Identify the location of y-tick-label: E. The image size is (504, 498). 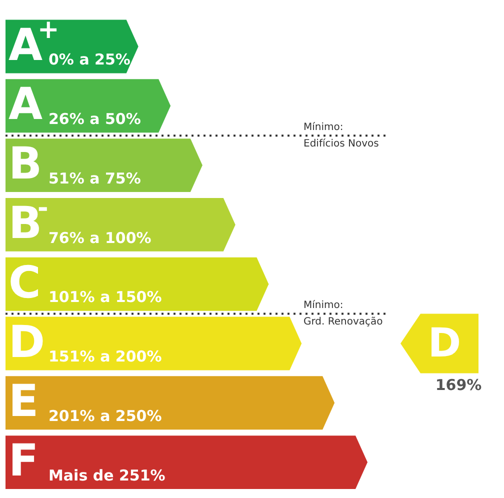
(23, 402).